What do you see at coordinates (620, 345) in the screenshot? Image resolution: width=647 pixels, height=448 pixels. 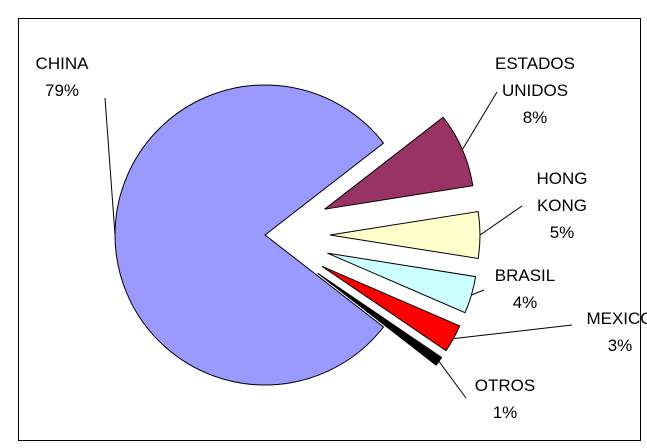 I see `value-label: 3%` at bounding box center [620, 345].